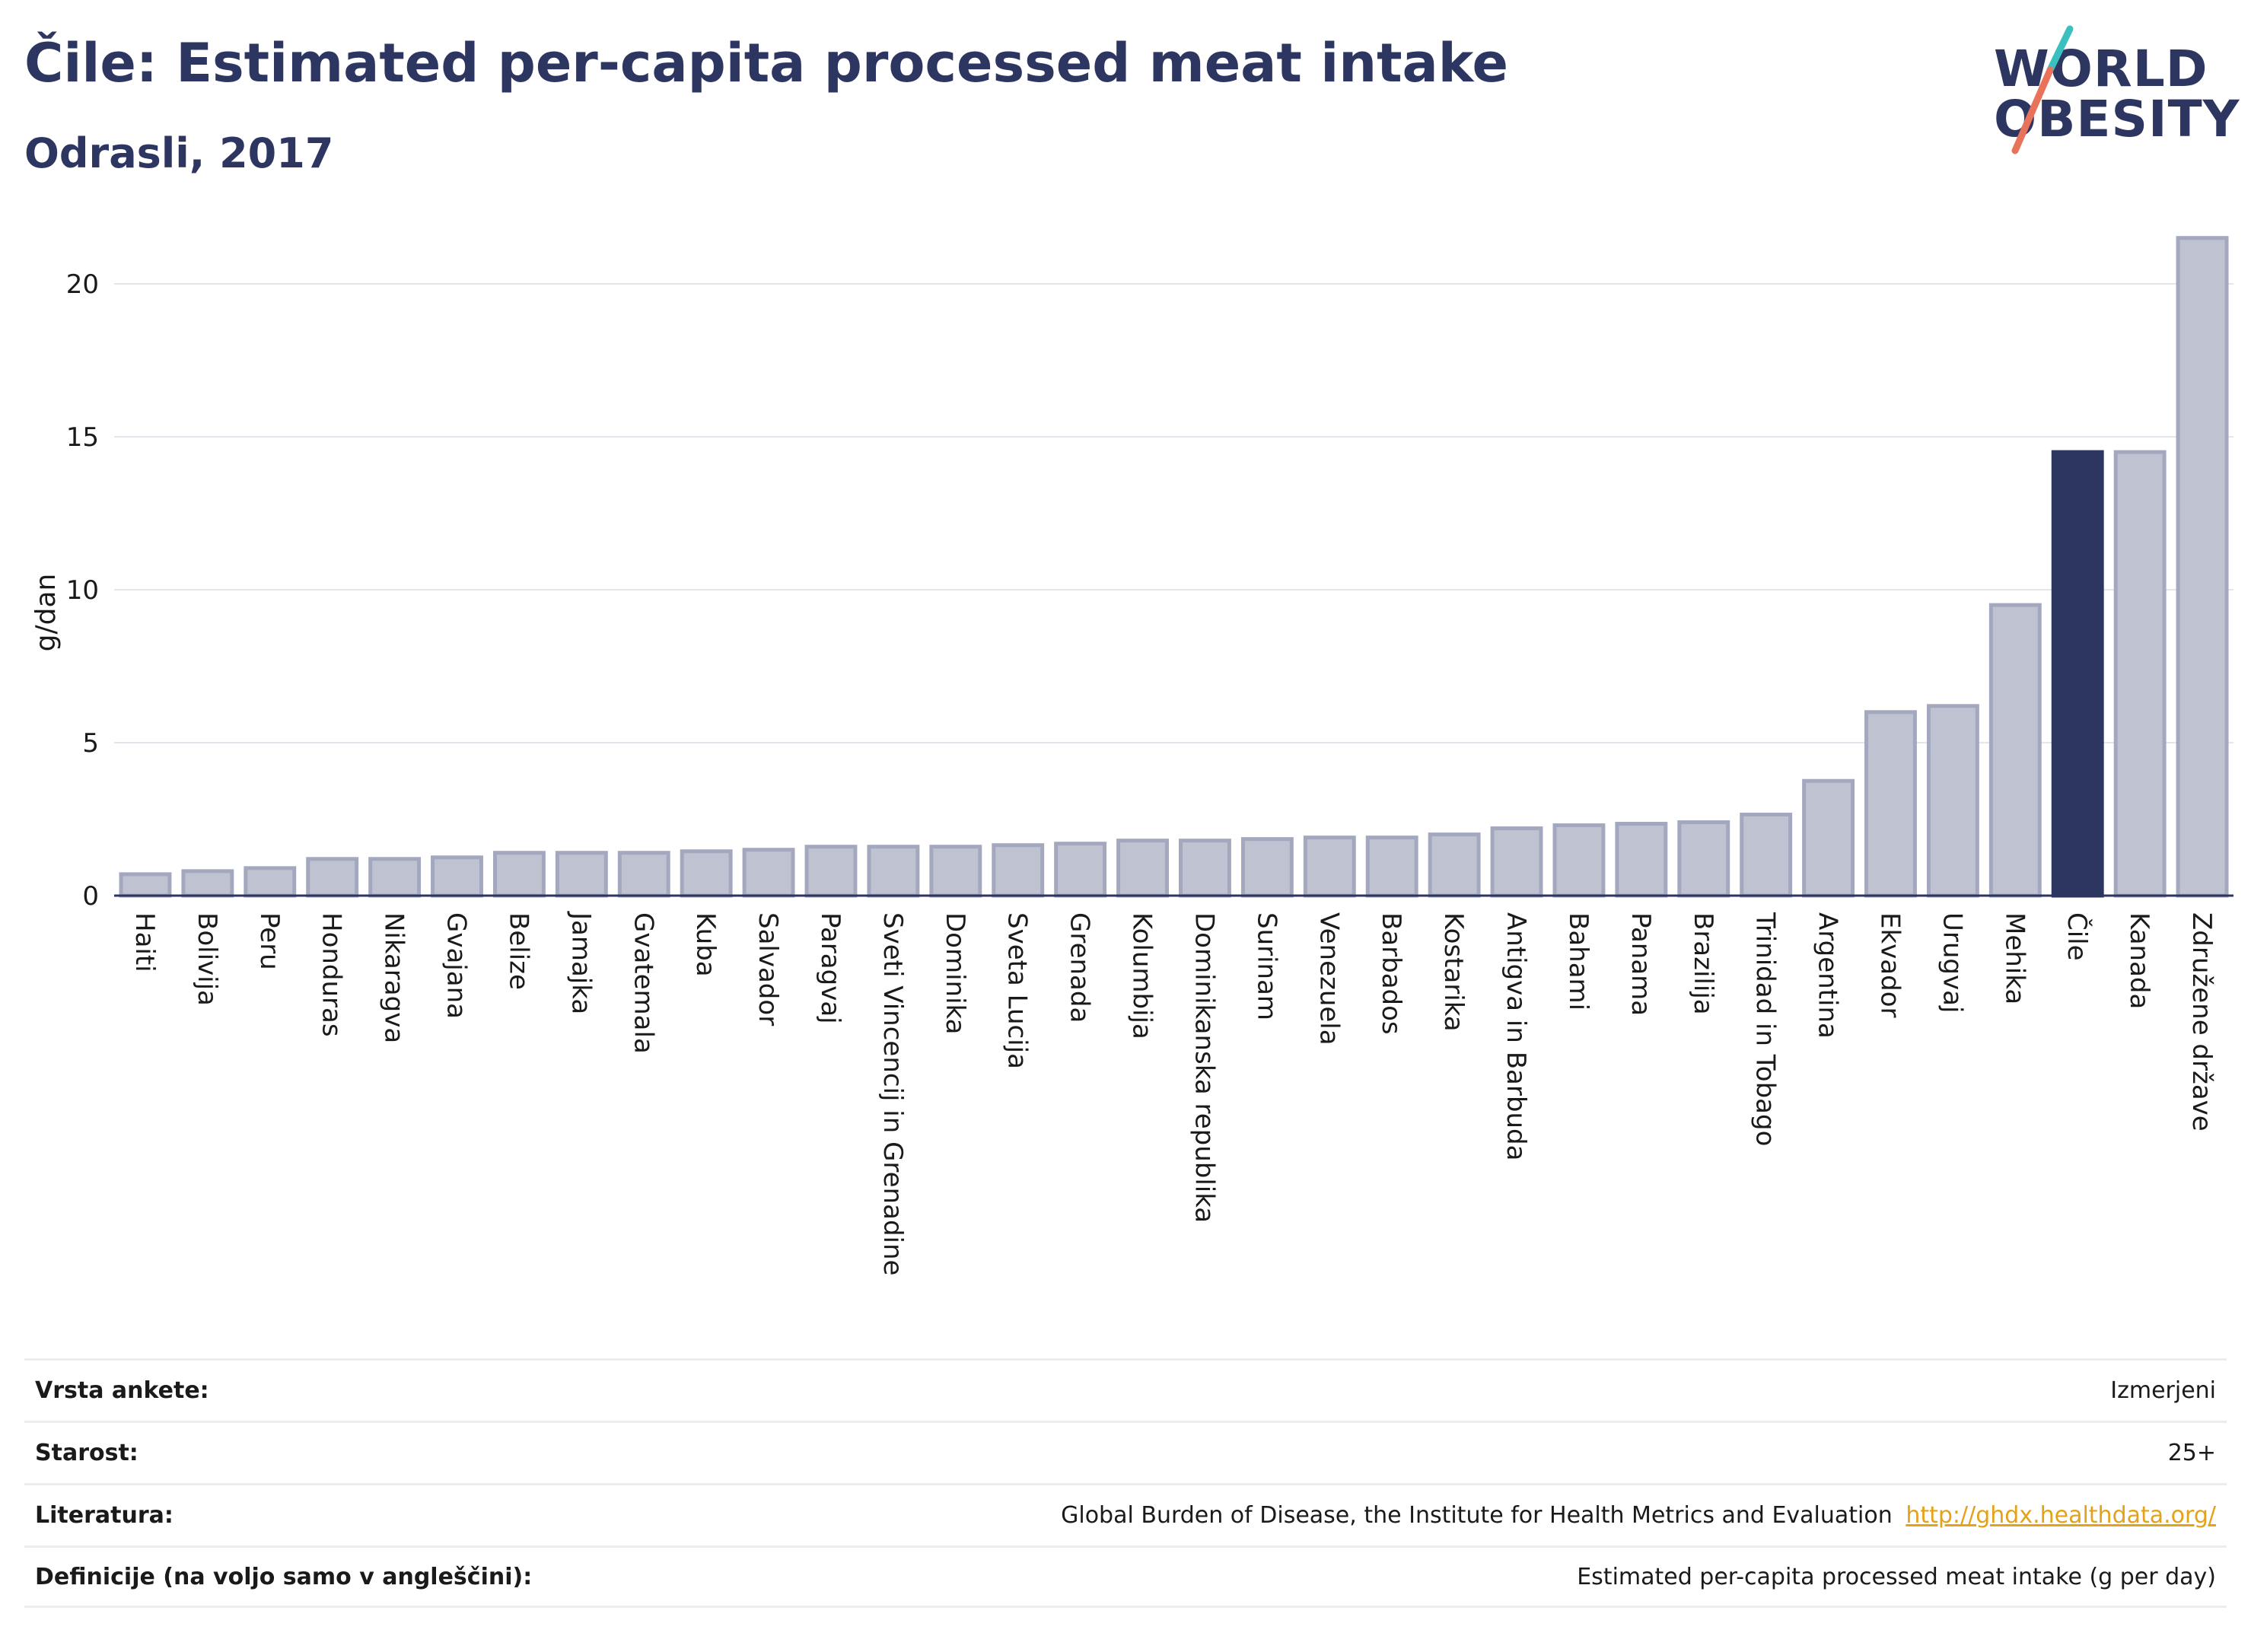  Describe the element at coordinates (2042, 89) in the screenshot. I see `logo-slash-icon` at that location.